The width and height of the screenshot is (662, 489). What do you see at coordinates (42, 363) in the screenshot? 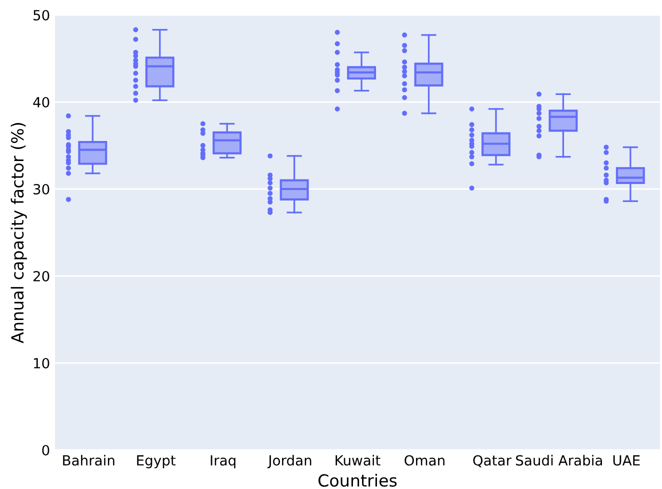
I see `y-tick-label: 10` at bounding box center [42, 363].